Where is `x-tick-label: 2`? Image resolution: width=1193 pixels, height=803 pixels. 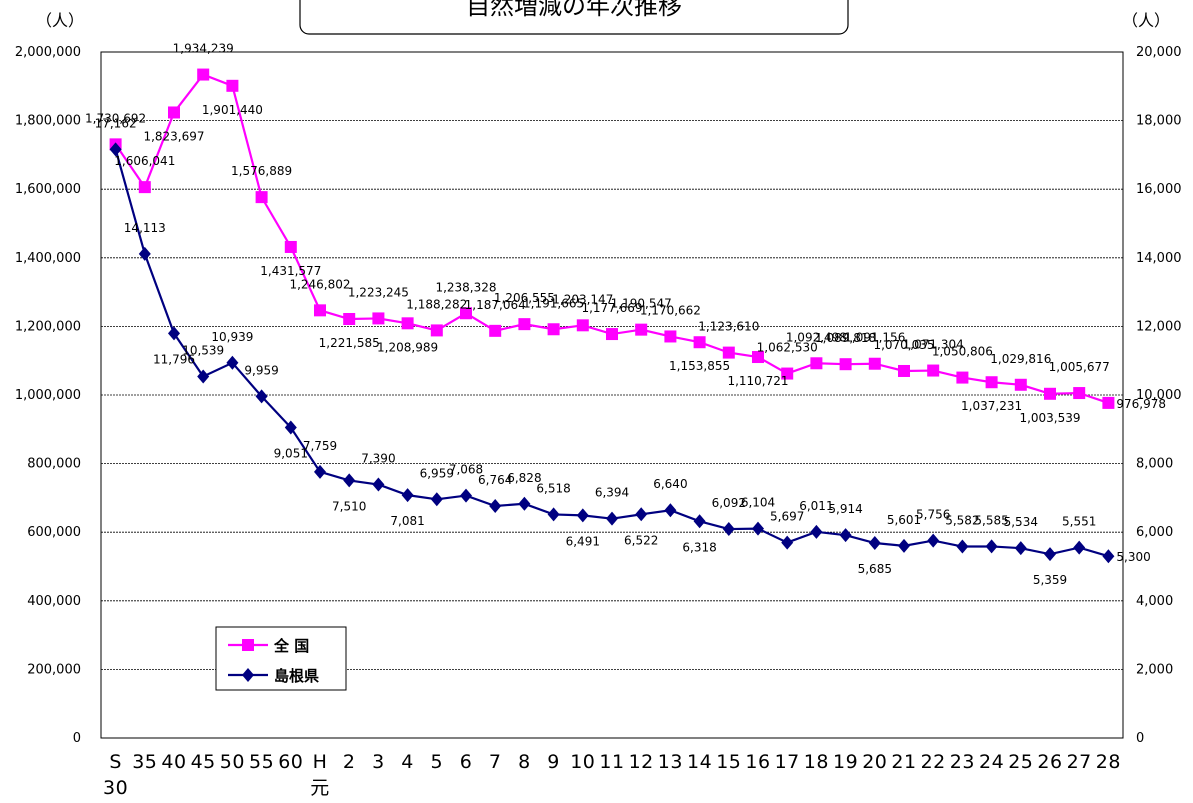
x-tick-label: 2 is located at coordinates (349, 762).